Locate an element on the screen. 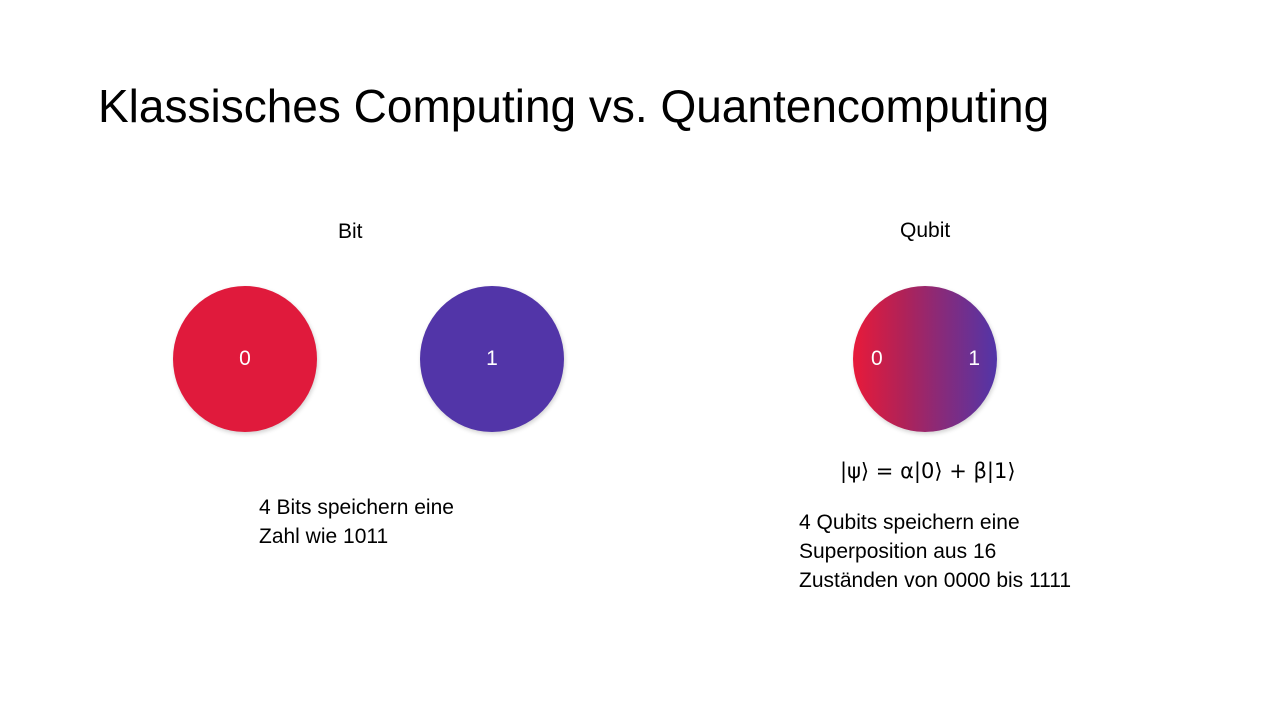  bit-one-label: 1 is located at coordinates (492, 358).